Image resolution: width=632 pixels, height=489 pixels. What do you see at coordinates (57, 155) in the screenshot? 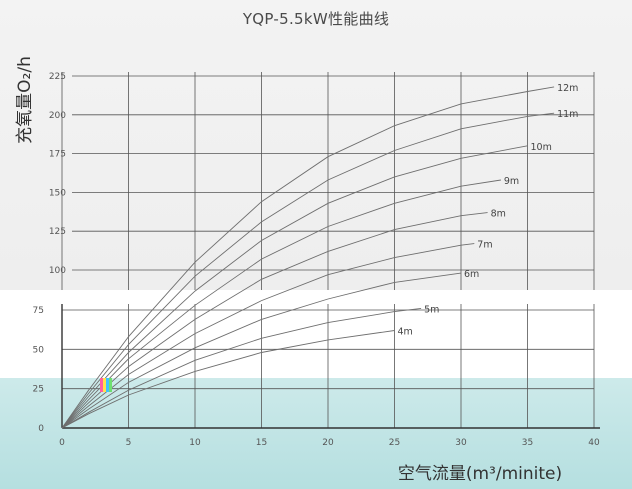
I see `y-tick-label-175: 175` at bounding box center [57, 155].